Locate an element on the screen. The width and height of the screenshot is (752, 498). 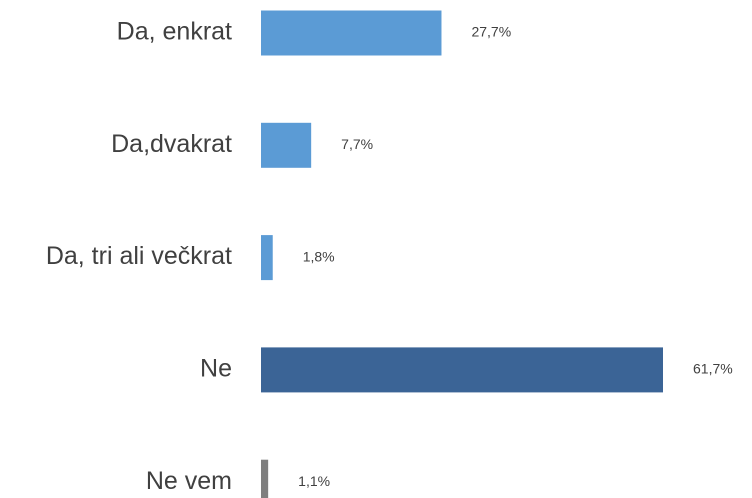
value-label: 1,1% is located at coordinates (314, 481).